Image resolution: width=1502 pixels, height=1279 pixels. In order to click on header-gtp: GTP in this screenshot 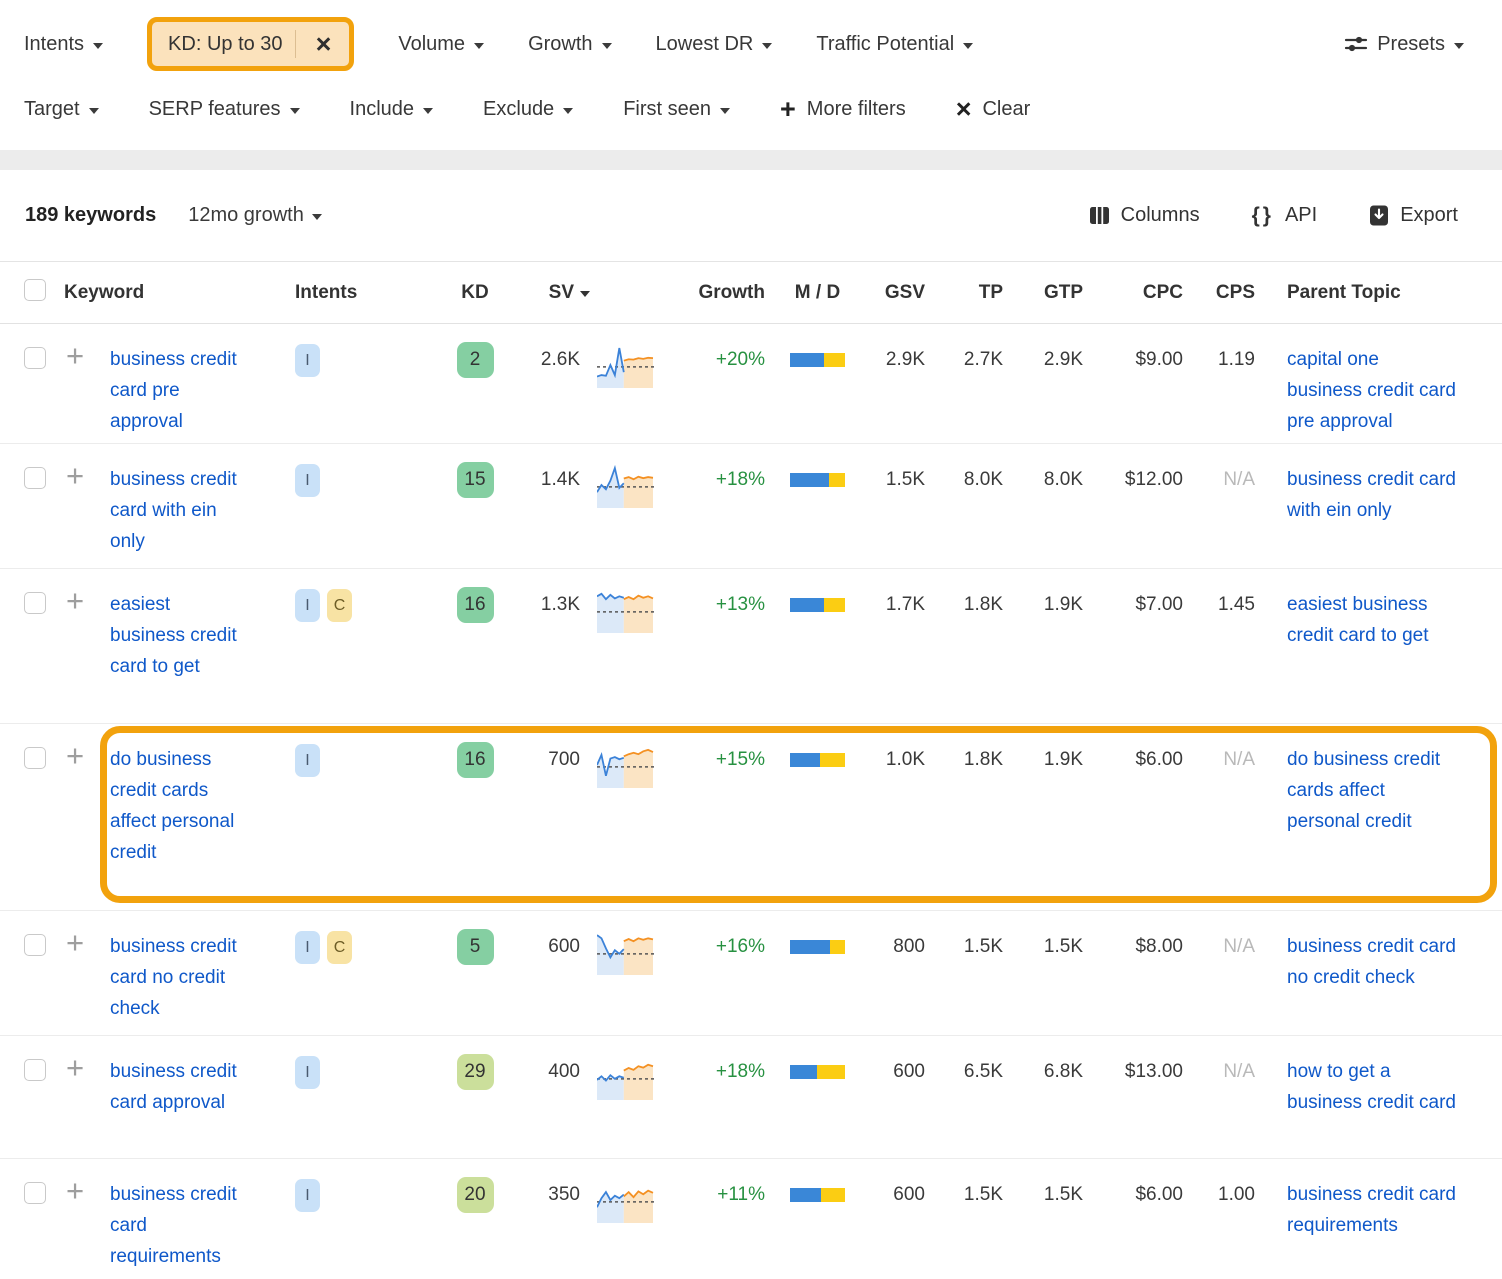, I will do `click(1063, 292)`.